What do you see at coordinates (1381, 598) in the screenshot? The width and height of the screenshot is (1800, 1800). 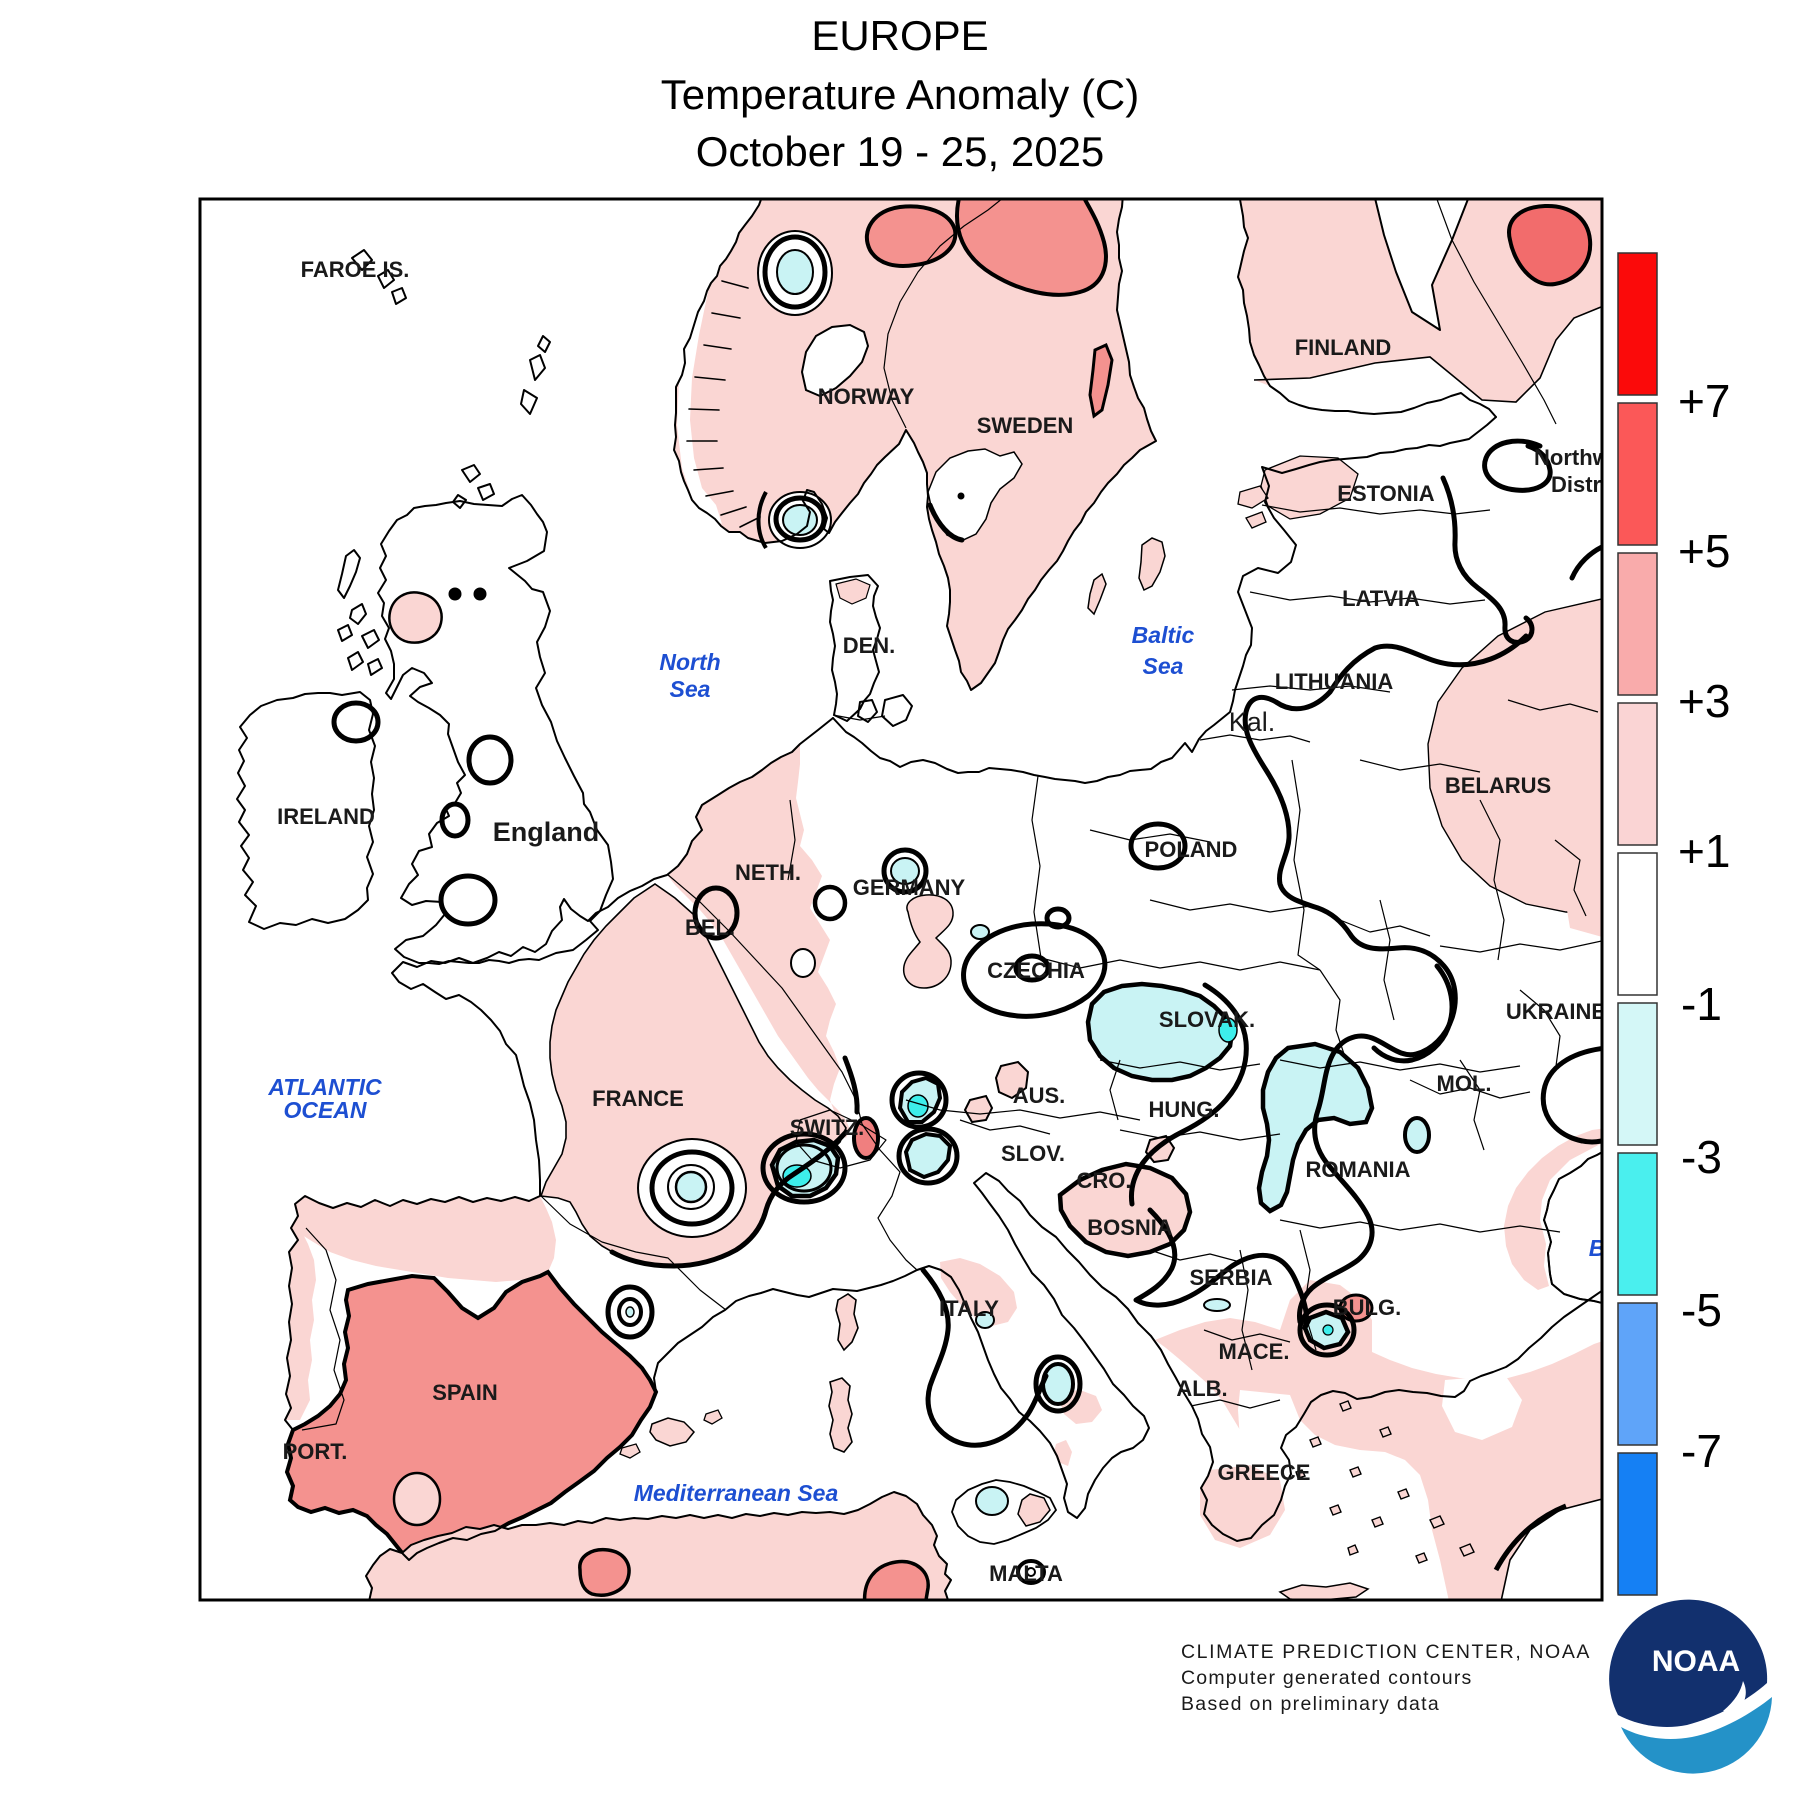 I see `svg-text: LATVIA` at bounding box center [1381, 598].